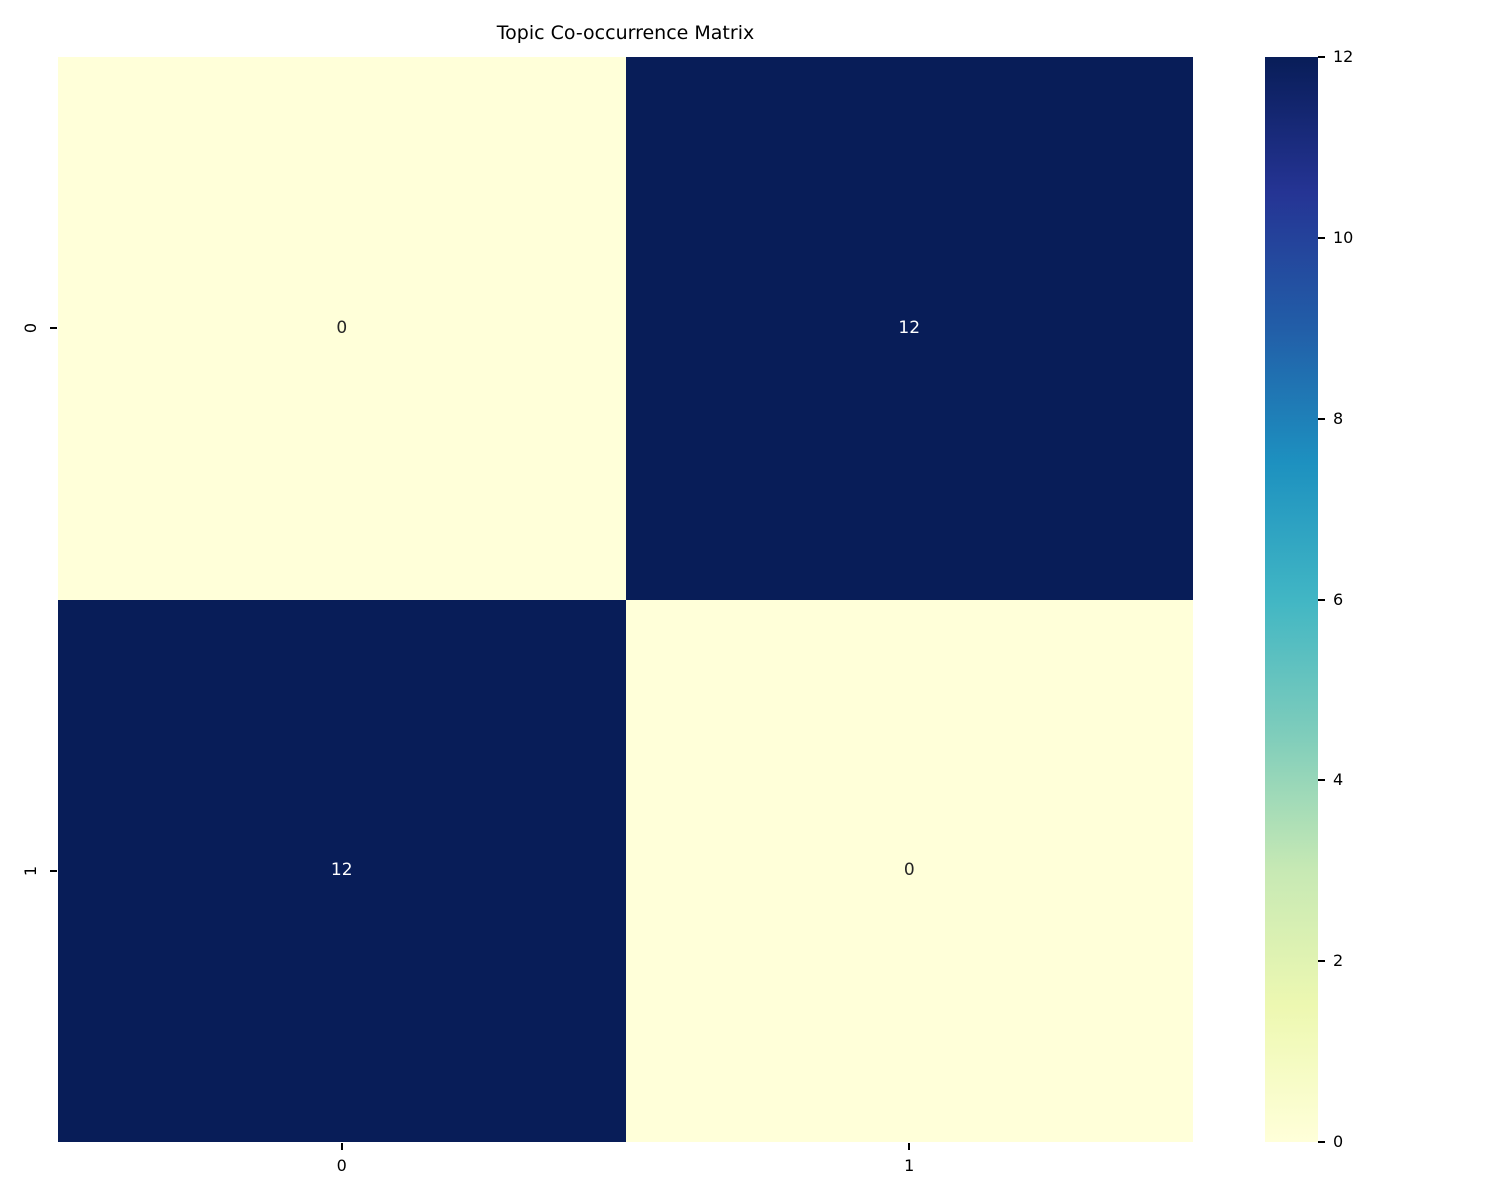 The image size is (1500, 1200). I want to click on x-tick-label: 1, so click(909, 1165).